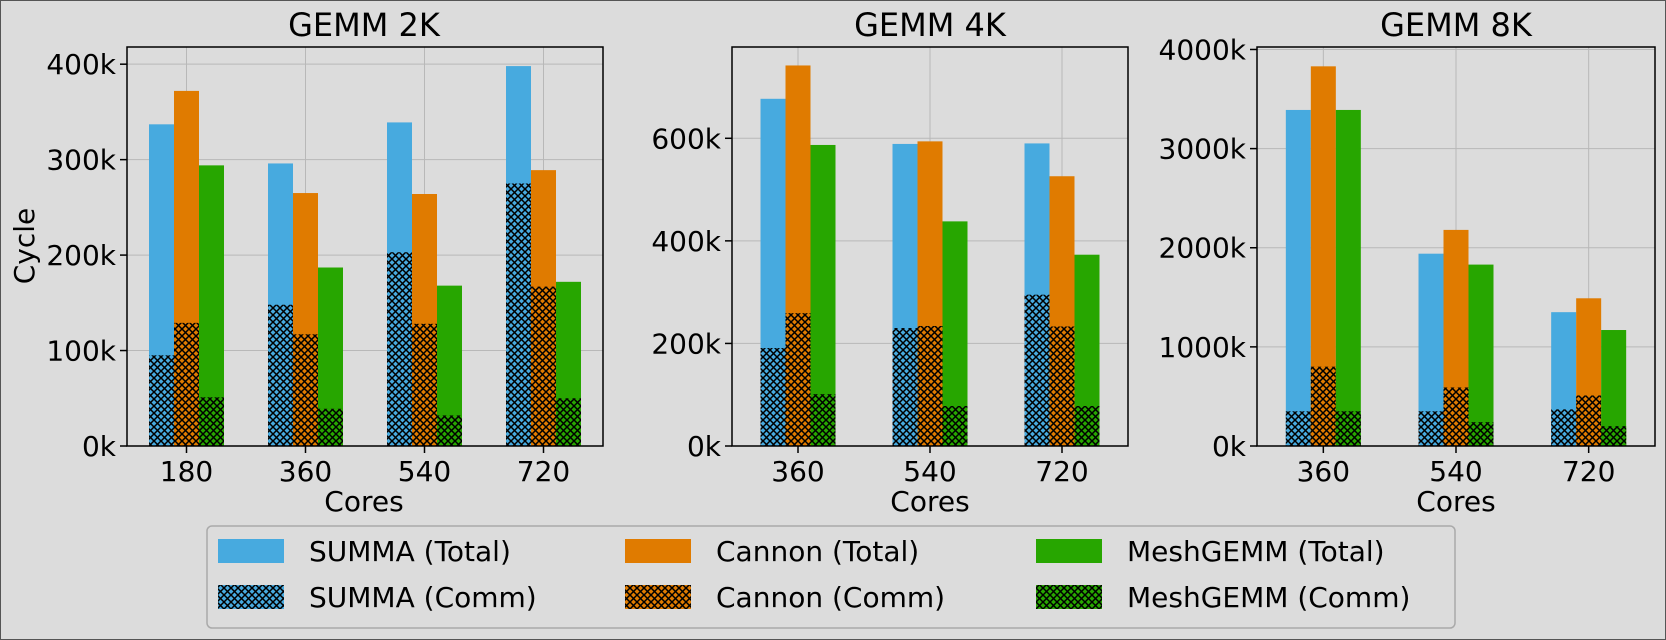  Describe the element at coordinates (1203, 49) in the screenshot. I see `y-tick-label: 4000k` at that location.